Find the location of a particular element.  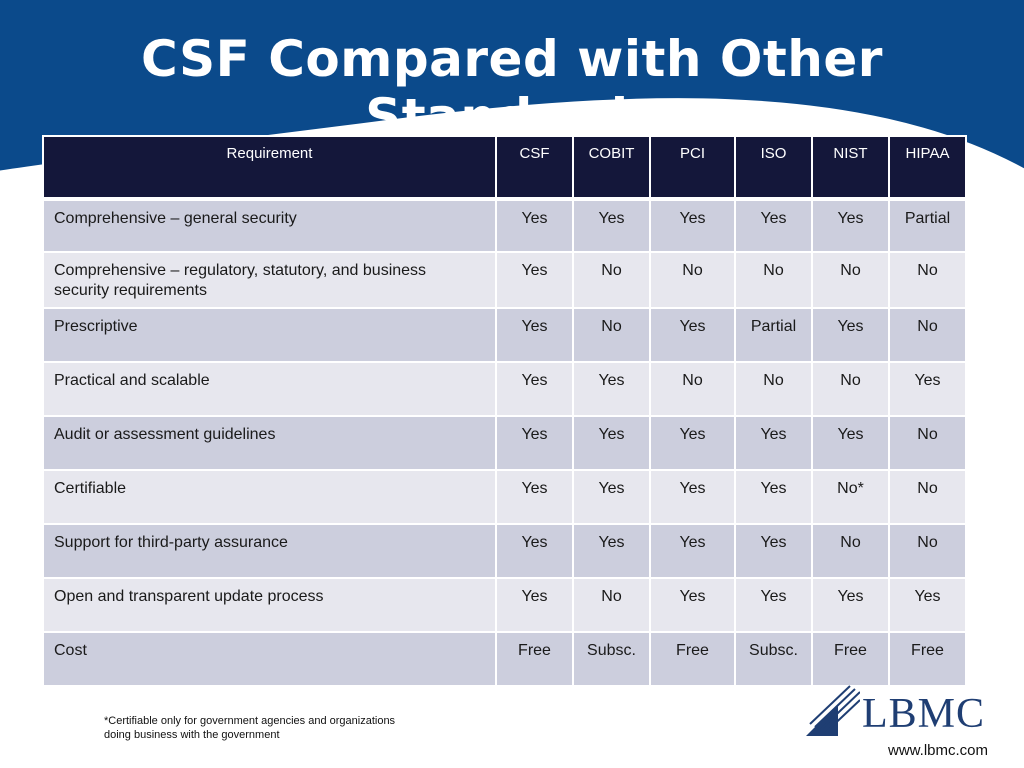

table-header-row: Requirement CSF COBIT PCI ISO NIST HIPAA is located at coordinates (504, 167).